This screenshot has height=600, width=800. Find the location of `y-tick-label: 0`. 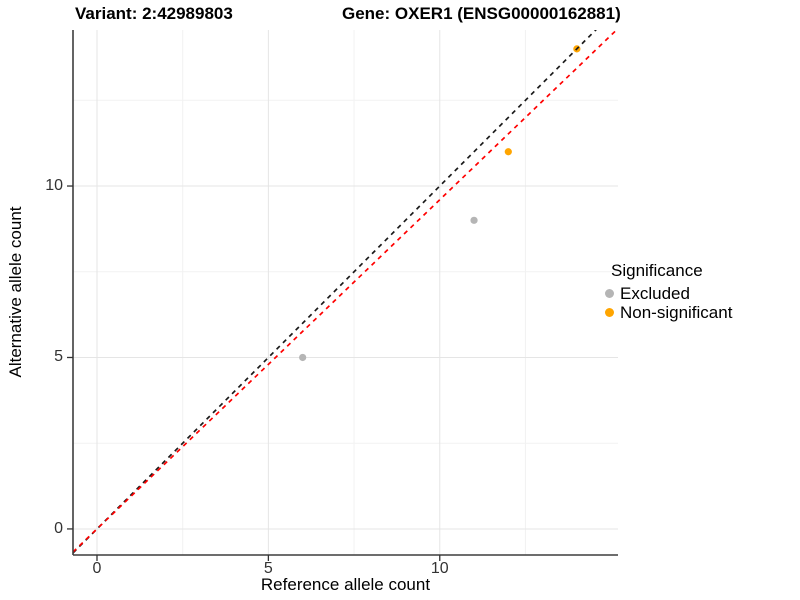

y-tick-label: 0 is located at coordinates (58, 528).